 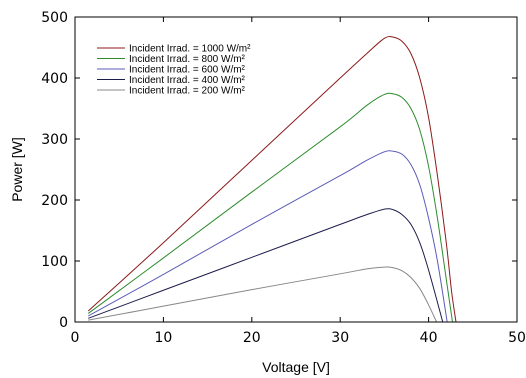 What do you see at coordinates (340, 338) in the screenshot?
I see `x-tick-label: 30` at bounding box center [340, 338].